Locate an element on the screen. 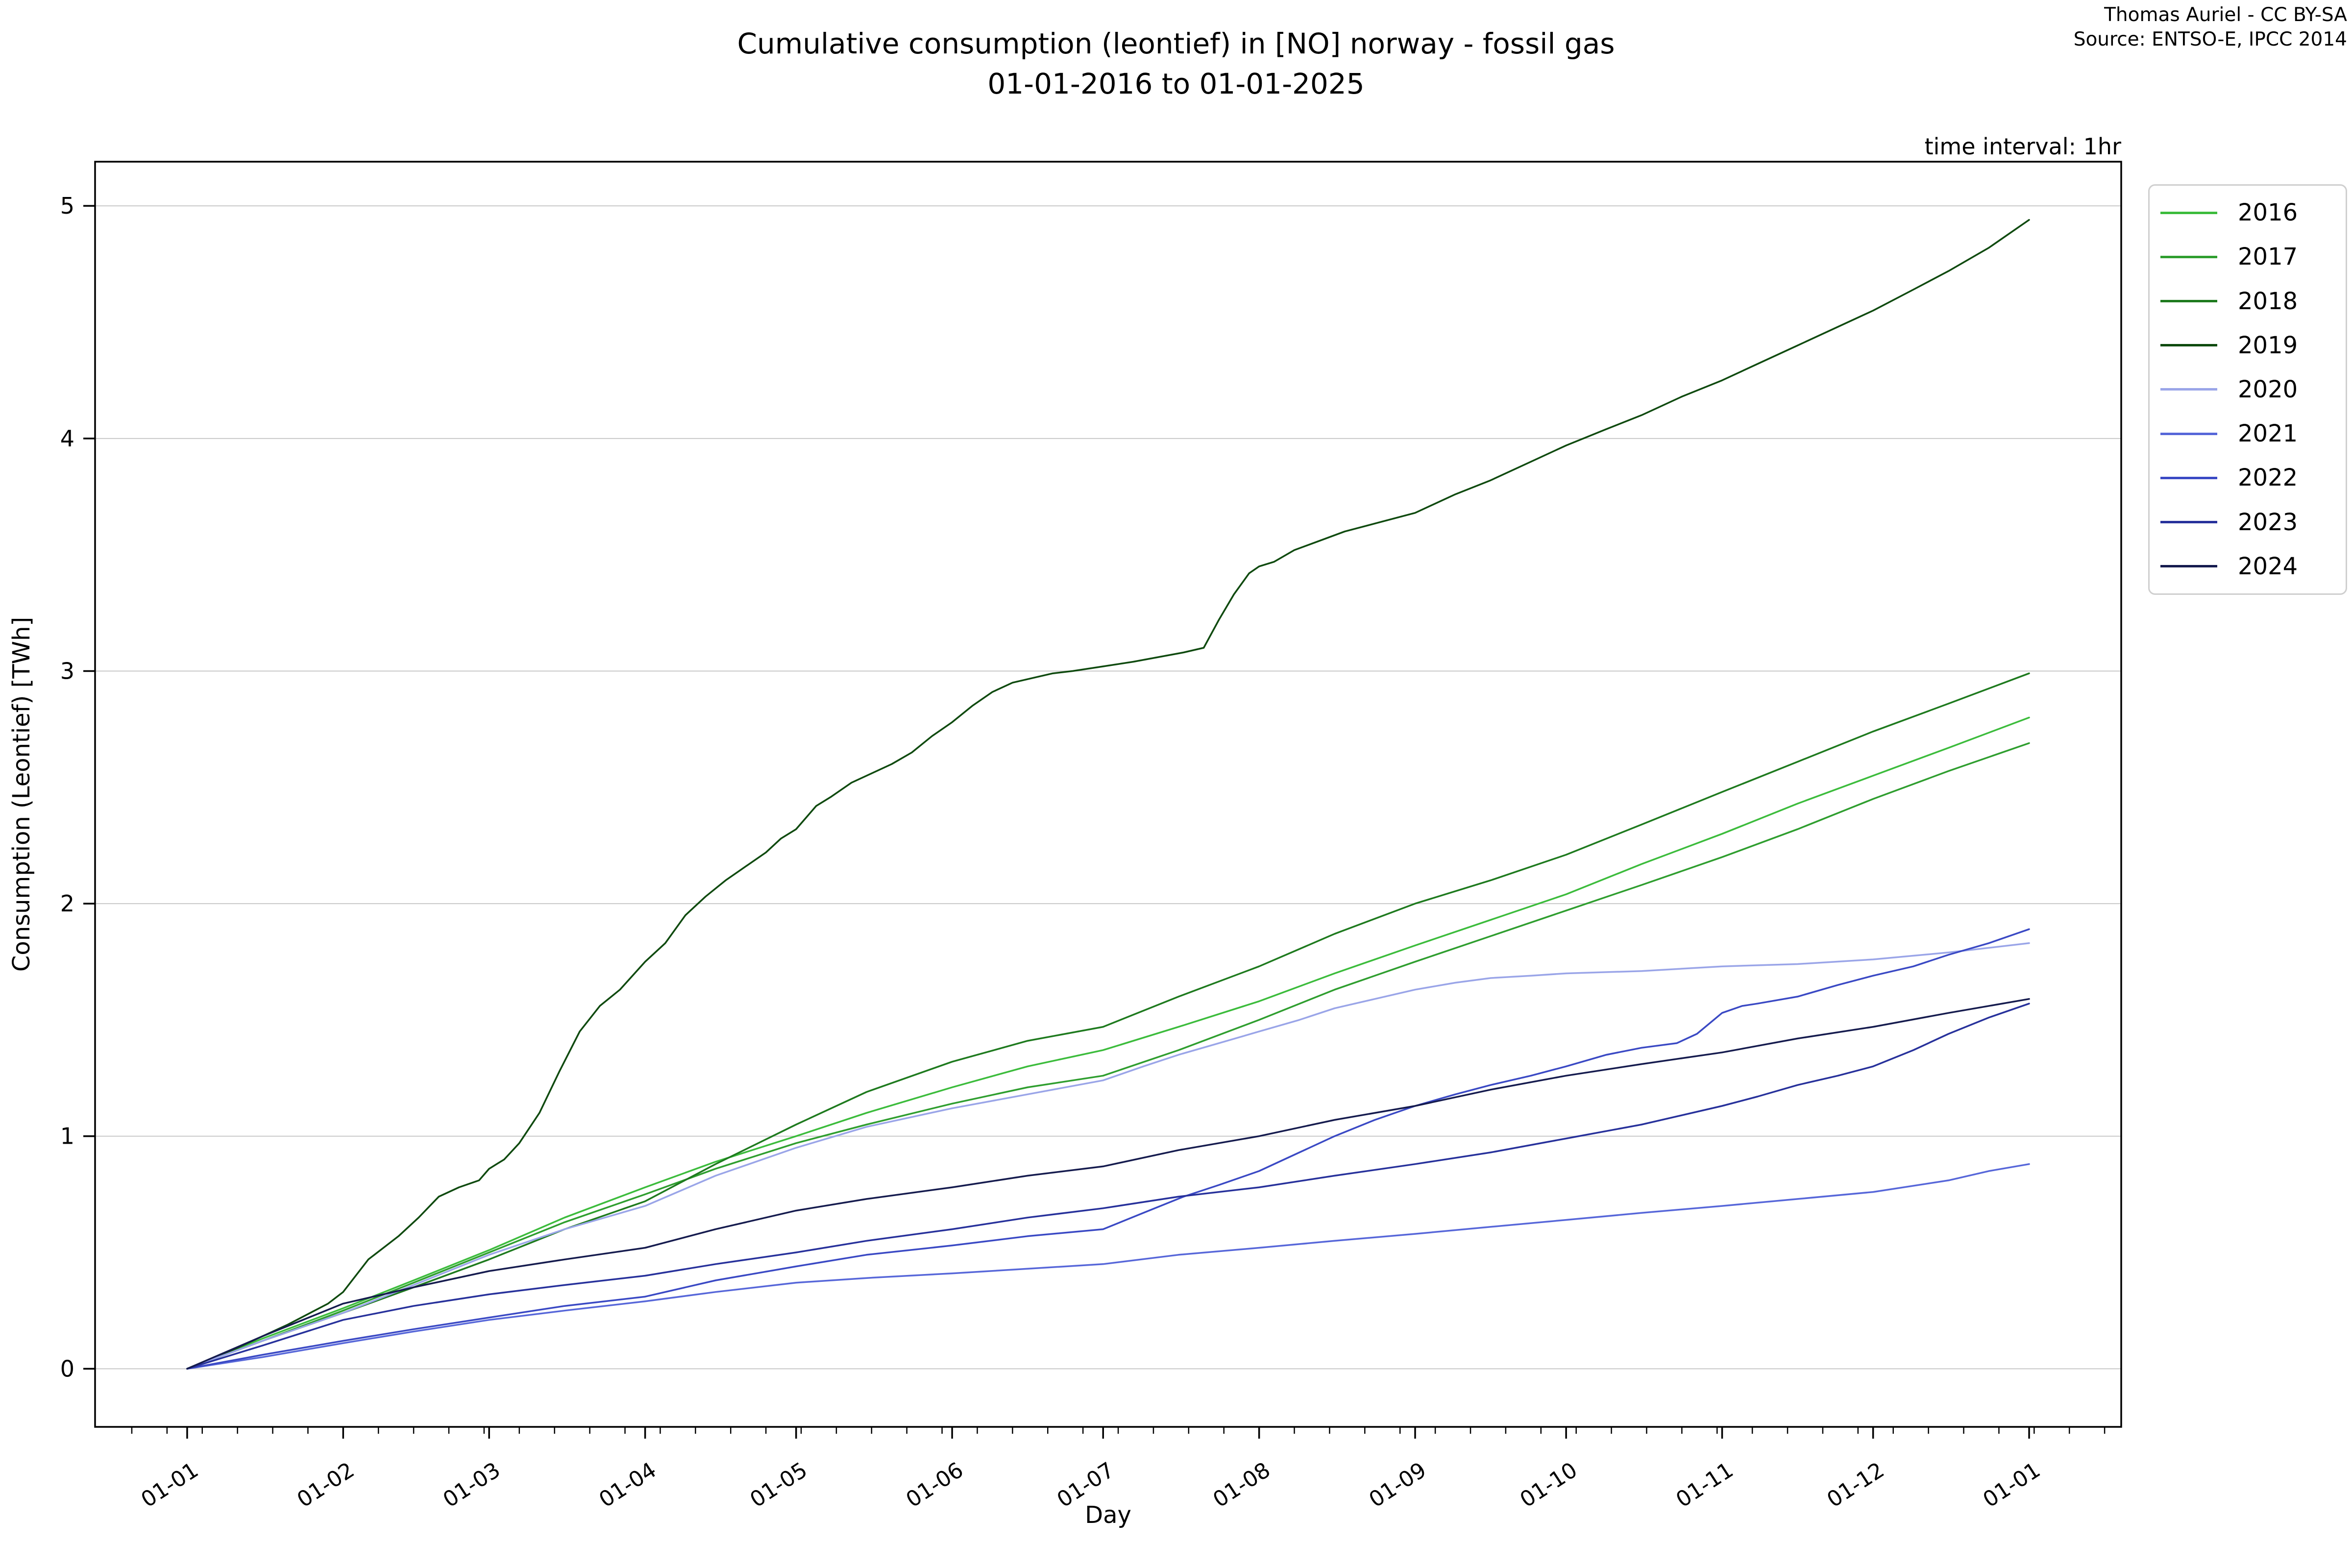 Image resolution: width=2352 pixels, height=1568 pixels. y-tick-label-0: 0 is located at coordinates (67, 1368).